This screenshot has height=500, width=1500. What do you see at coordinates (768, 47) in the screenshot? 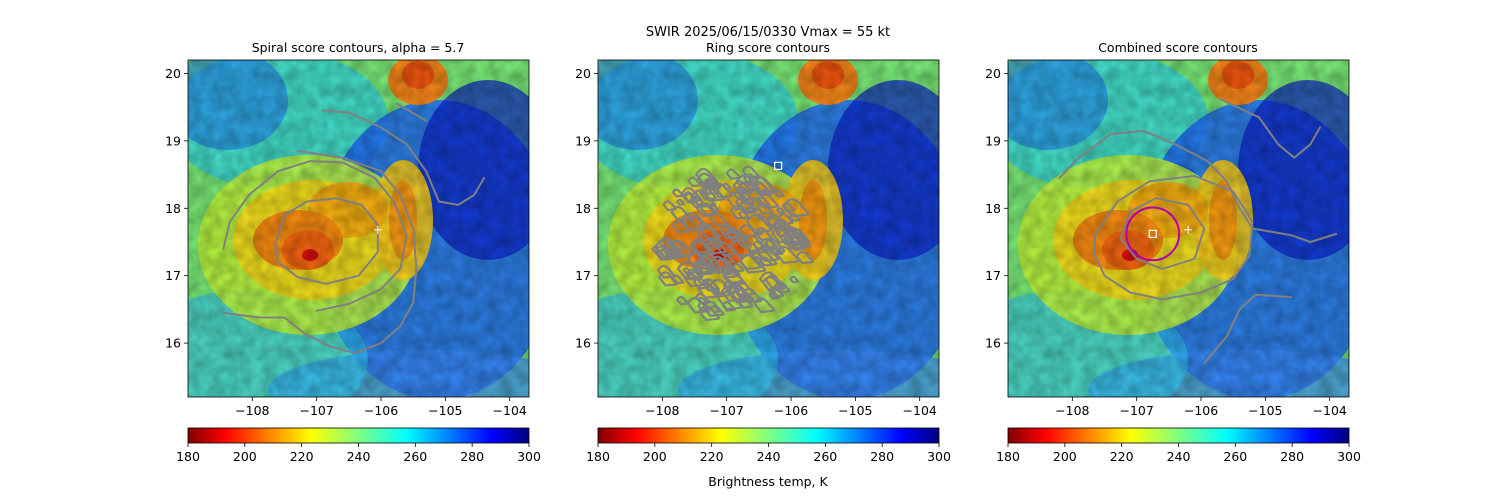
I see `panel-title: Ring score contours` at bounding box center [768, 47].